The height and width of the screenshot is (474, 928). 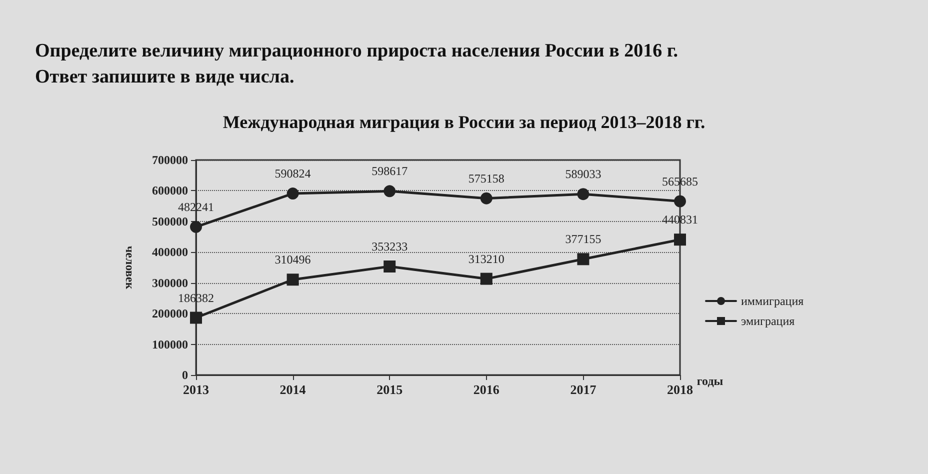 What do you see at coordinates (390, 171) in the screenshot?
I see `data-label: 598617` at bounding box center [390, 171].